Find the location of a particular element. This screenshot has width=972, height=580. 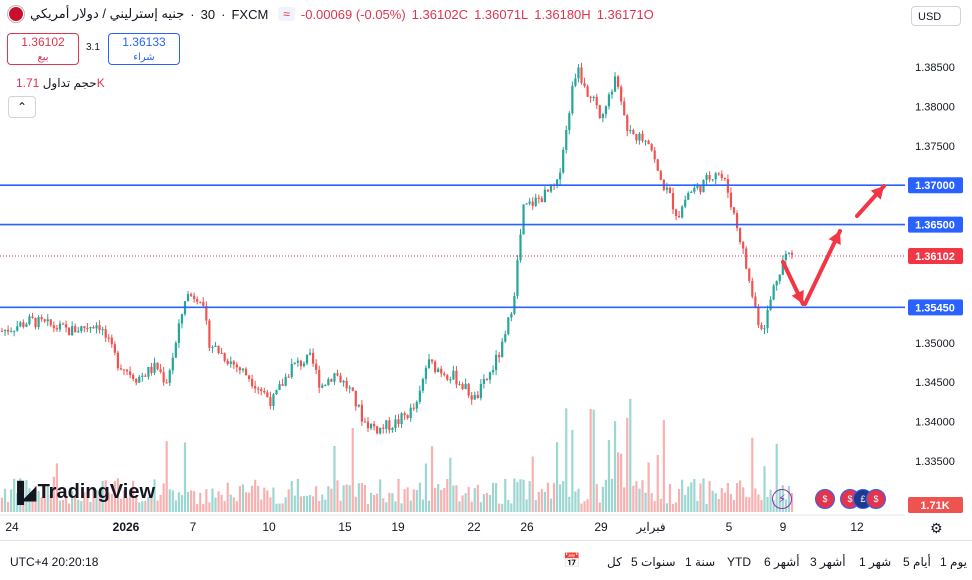

range-5y: سنوات 5 is located at coordinates (653, 562).